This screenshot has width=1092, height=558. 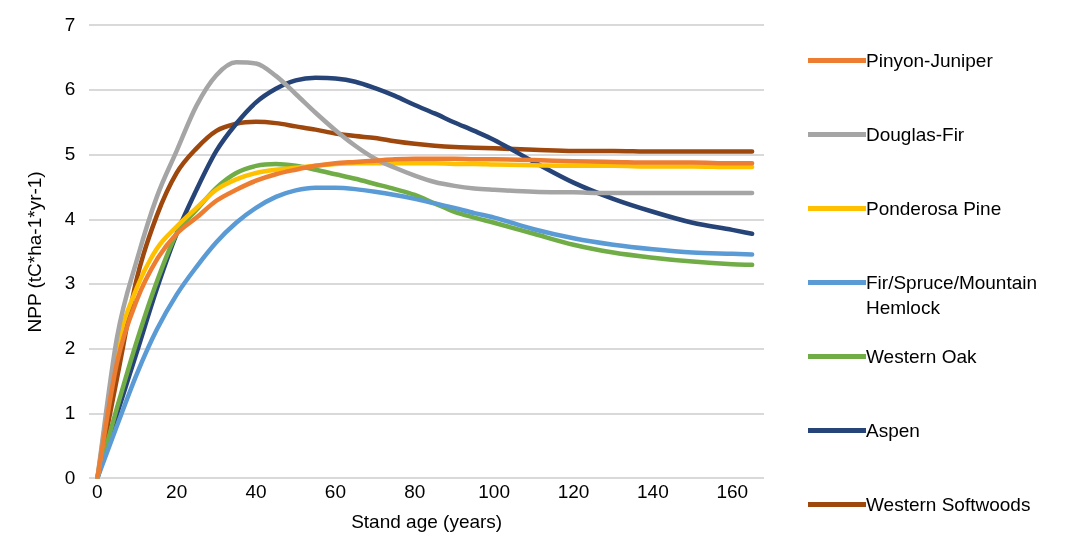 I want to click on x-tick-label: 40, so click(x=256, y=492).